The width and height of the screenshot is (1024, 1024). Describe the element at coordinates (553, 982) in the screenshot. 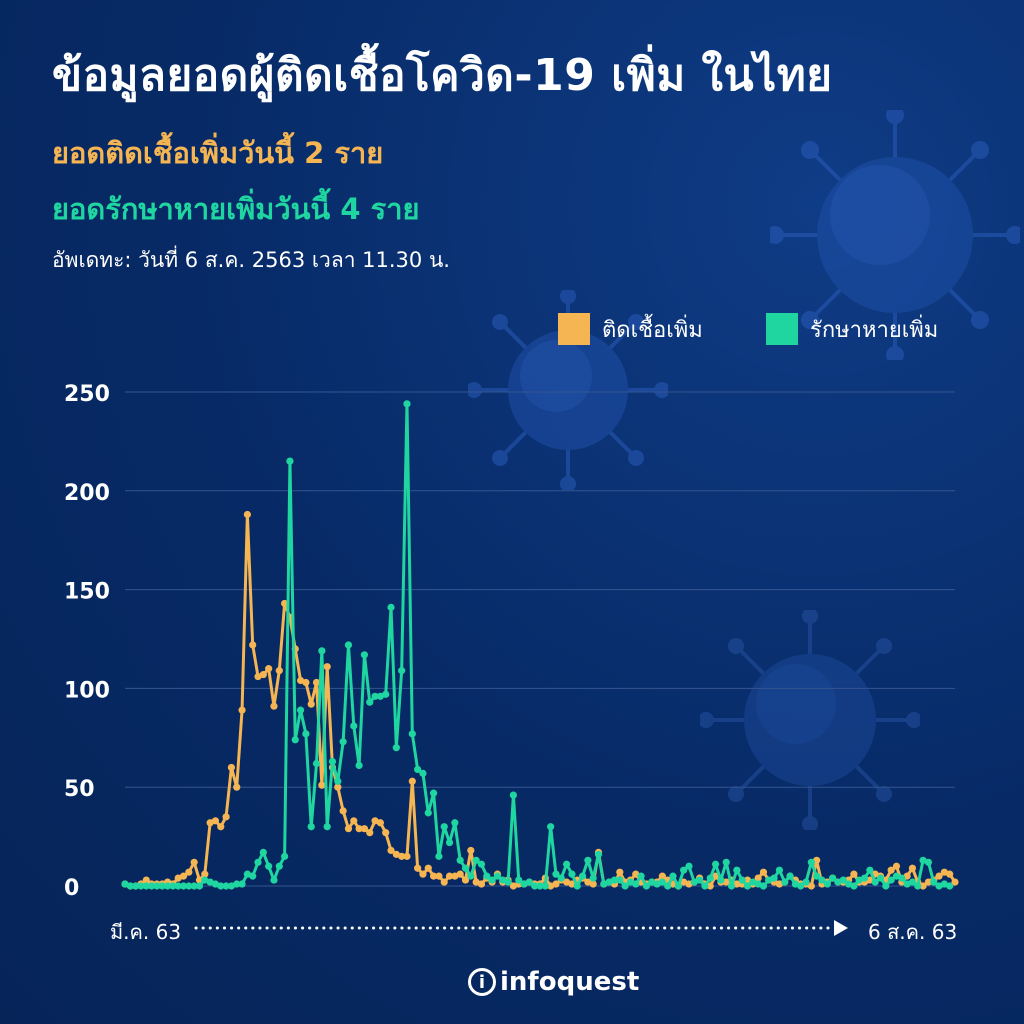

I see `infoquest-logo: i infoquest` at that location.